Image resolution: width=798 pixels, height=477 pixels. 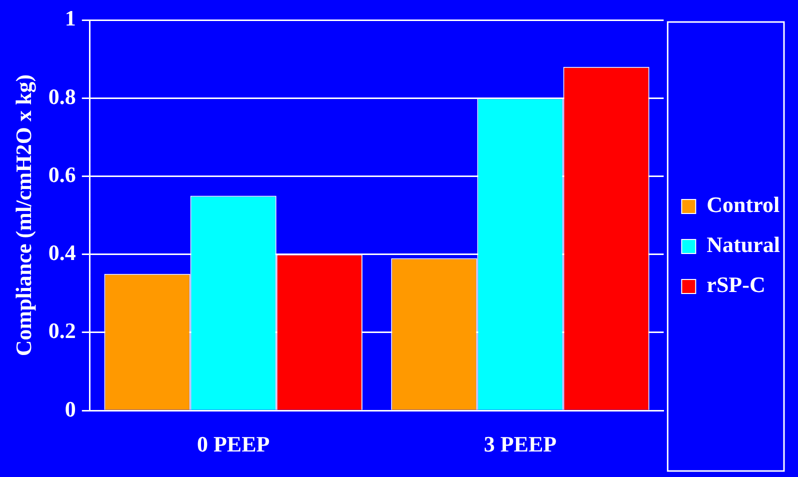 I want to click on y-tick-label: 0.6, so click(x=62, y=174).